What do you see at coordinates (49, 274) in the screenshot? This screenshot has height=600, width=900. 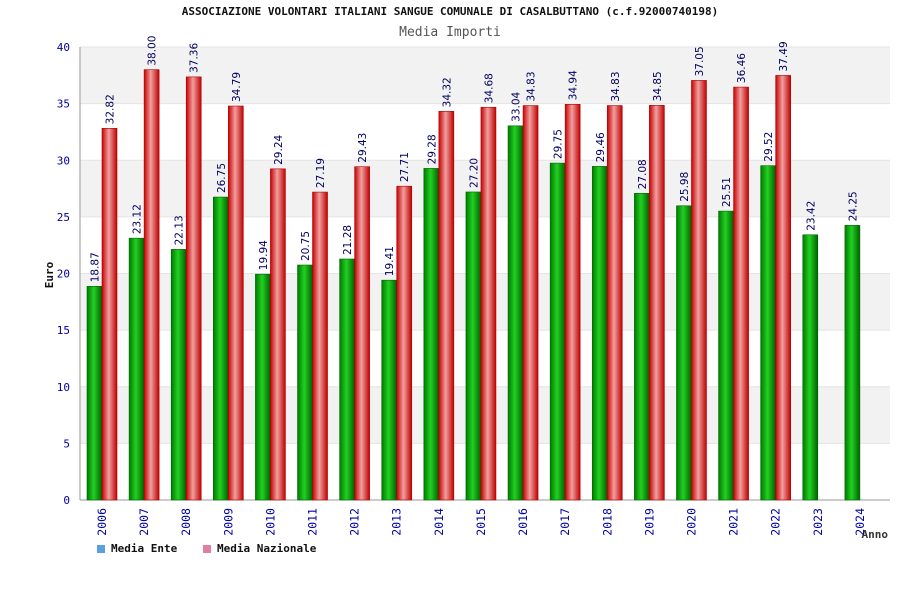 I see `y-axis-title: Euro` at bounding box center [49, 274].